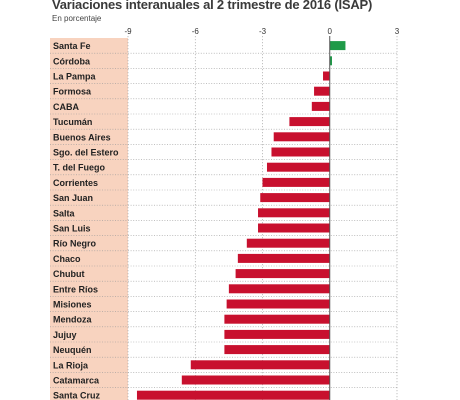 The width and height of the screenshot is (460, 400). I want to click on x-tick-label: 3, so click(397, 31).